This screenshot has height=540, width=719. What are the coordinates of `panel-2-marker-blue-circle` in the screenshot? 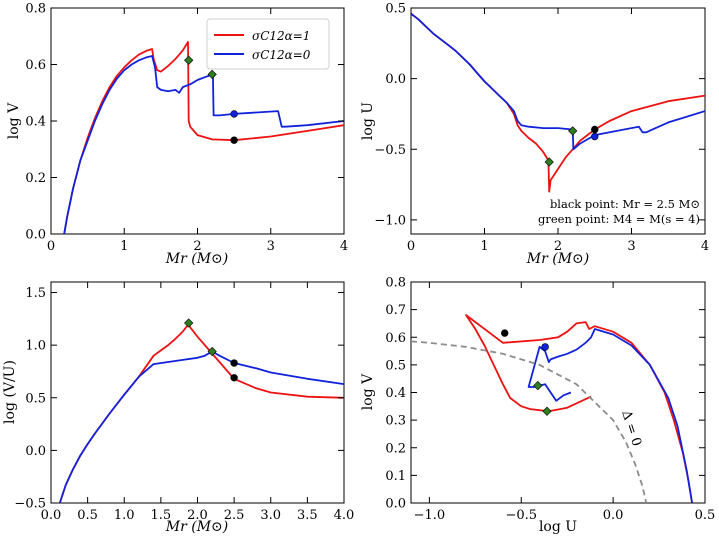 It's located at (595, 136).